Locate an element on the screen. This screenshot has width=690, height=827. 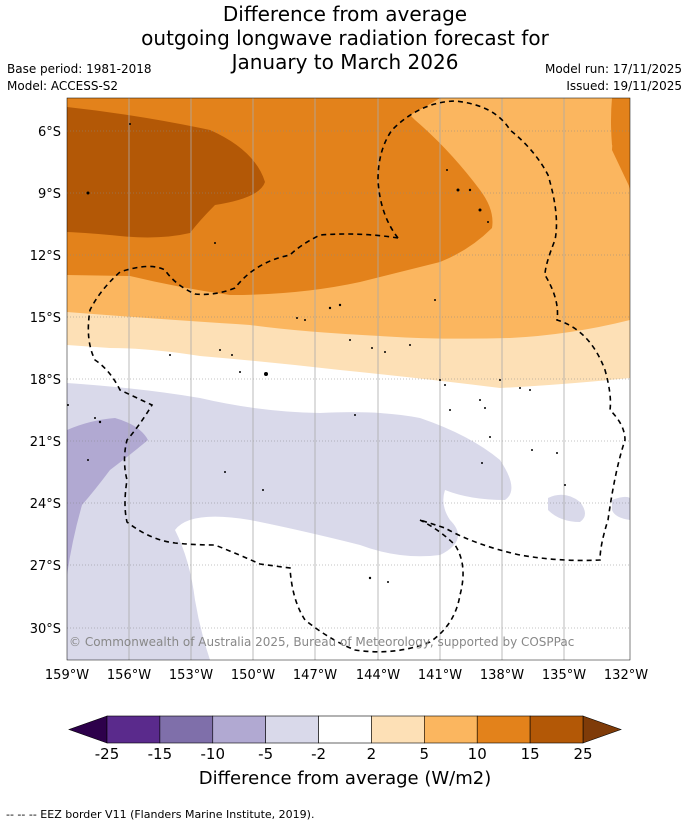
colorbar-label: Difference from average (W/m2) is located at coordinates (345, 778).